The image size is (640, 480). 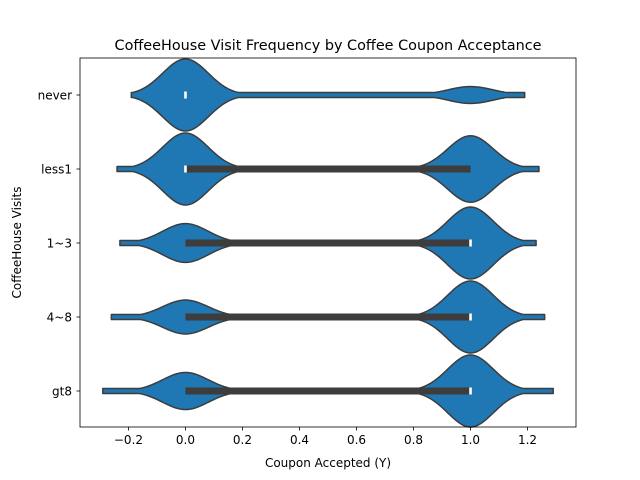 What do you see at coordinates (470, 440) in the screenshot?
I see `x-tick-label: 1.0` at bounding box center [470, 440].